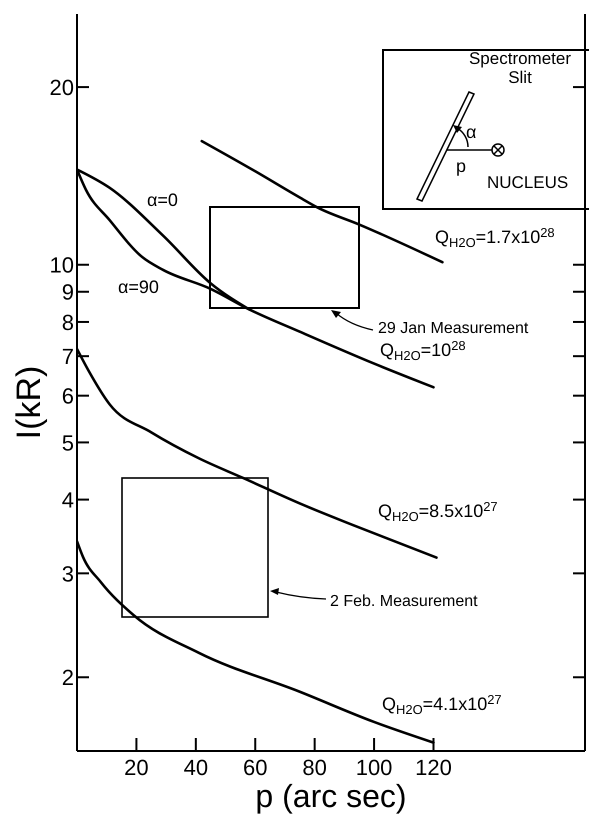 The width and height of the screenshot is (589, 818). What do you see at coordinates (438, 511) in the screenshot?
I see `annotation: Q$_{H2O}$=8.5x10$^{27}$` at bounding box center [438, 511].